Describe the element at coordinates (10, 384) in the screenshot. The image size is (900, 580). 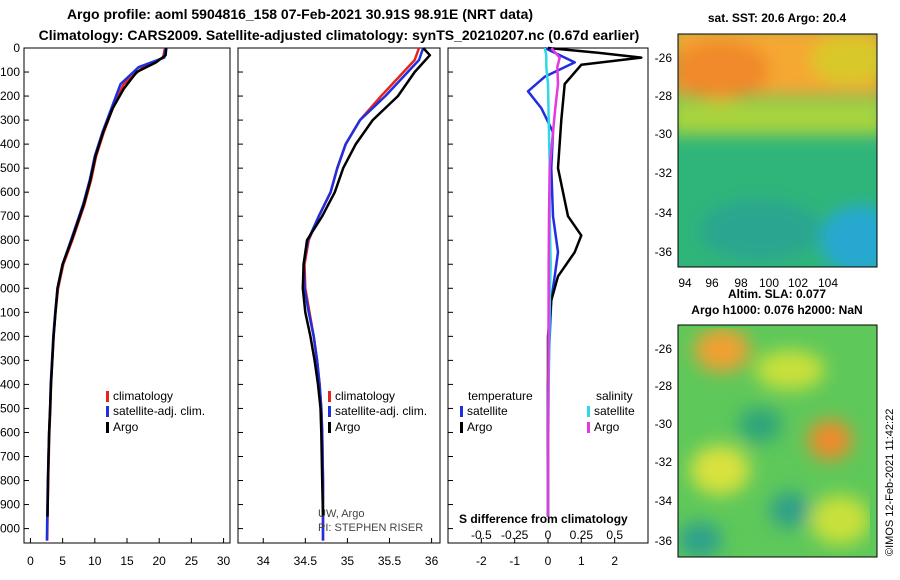
I see `y-tick-label: 1400` at that location.